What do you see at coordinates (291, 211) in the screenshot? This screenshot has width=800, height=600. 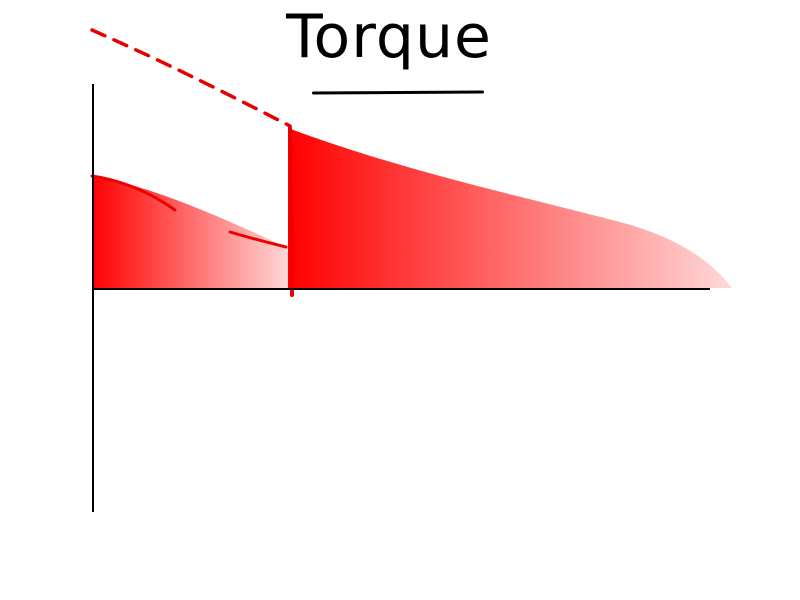 I see `torque-jump-line` at bounding box center [291, 211].